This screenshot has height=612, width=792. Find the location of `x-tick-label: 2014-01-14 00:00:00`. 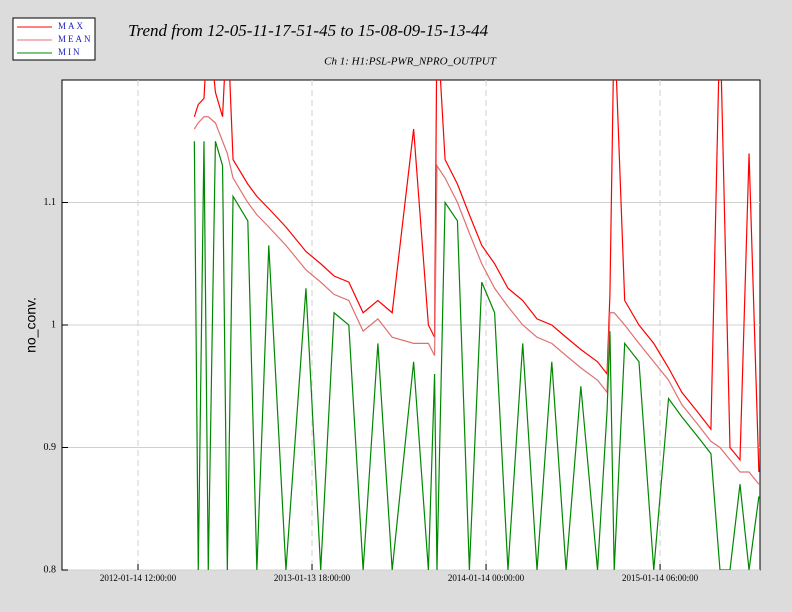

x-tick-label: 2014-01-14 00:00:00 is located at coordinates (486, 578).